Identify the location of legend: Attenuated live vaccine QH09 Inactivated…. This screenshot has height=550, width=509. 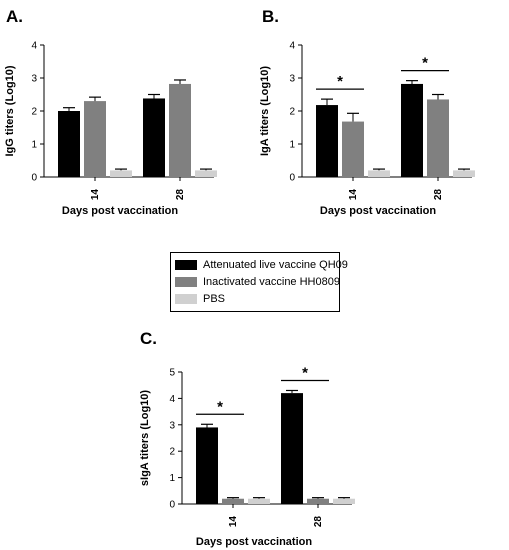
(259, 282).